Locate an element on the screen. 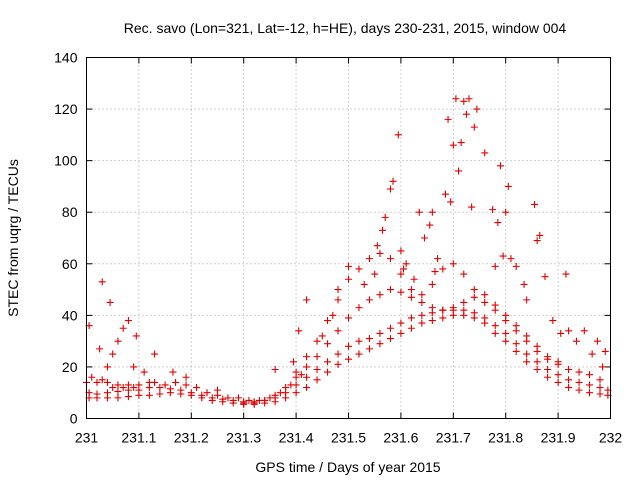  y-axis-label: STEC from uqrg / TECUs is located at coordinates (13, 238).